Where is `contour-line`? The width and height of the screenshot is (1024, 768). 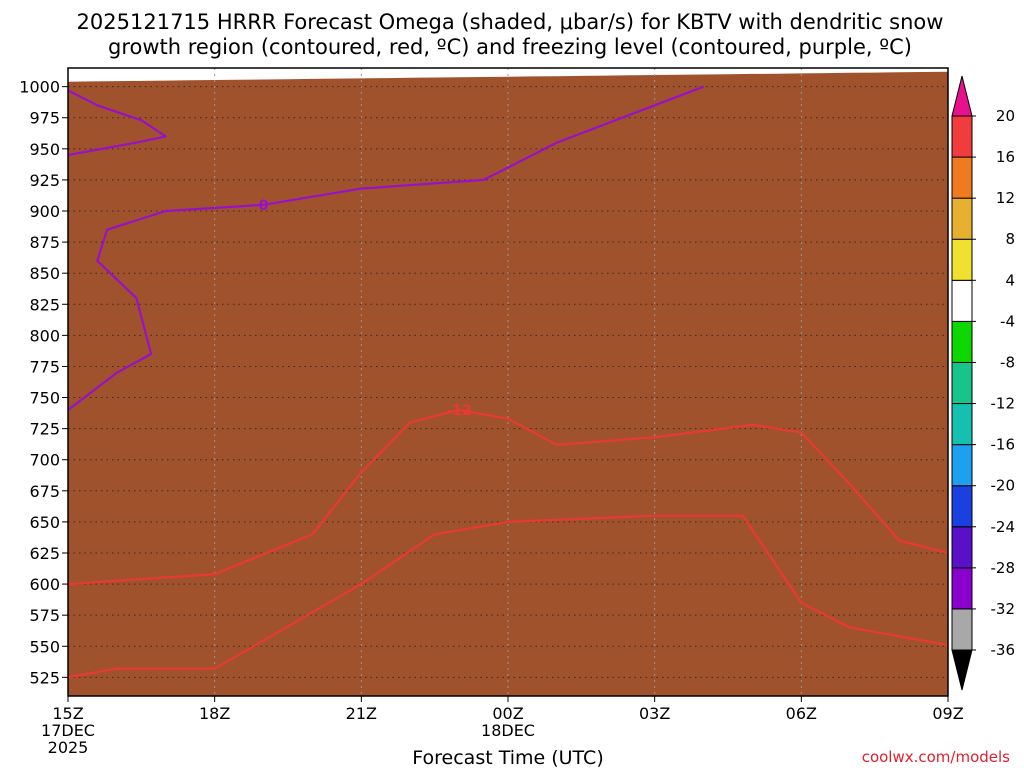
contour-line is located at coordinates (117, 123).